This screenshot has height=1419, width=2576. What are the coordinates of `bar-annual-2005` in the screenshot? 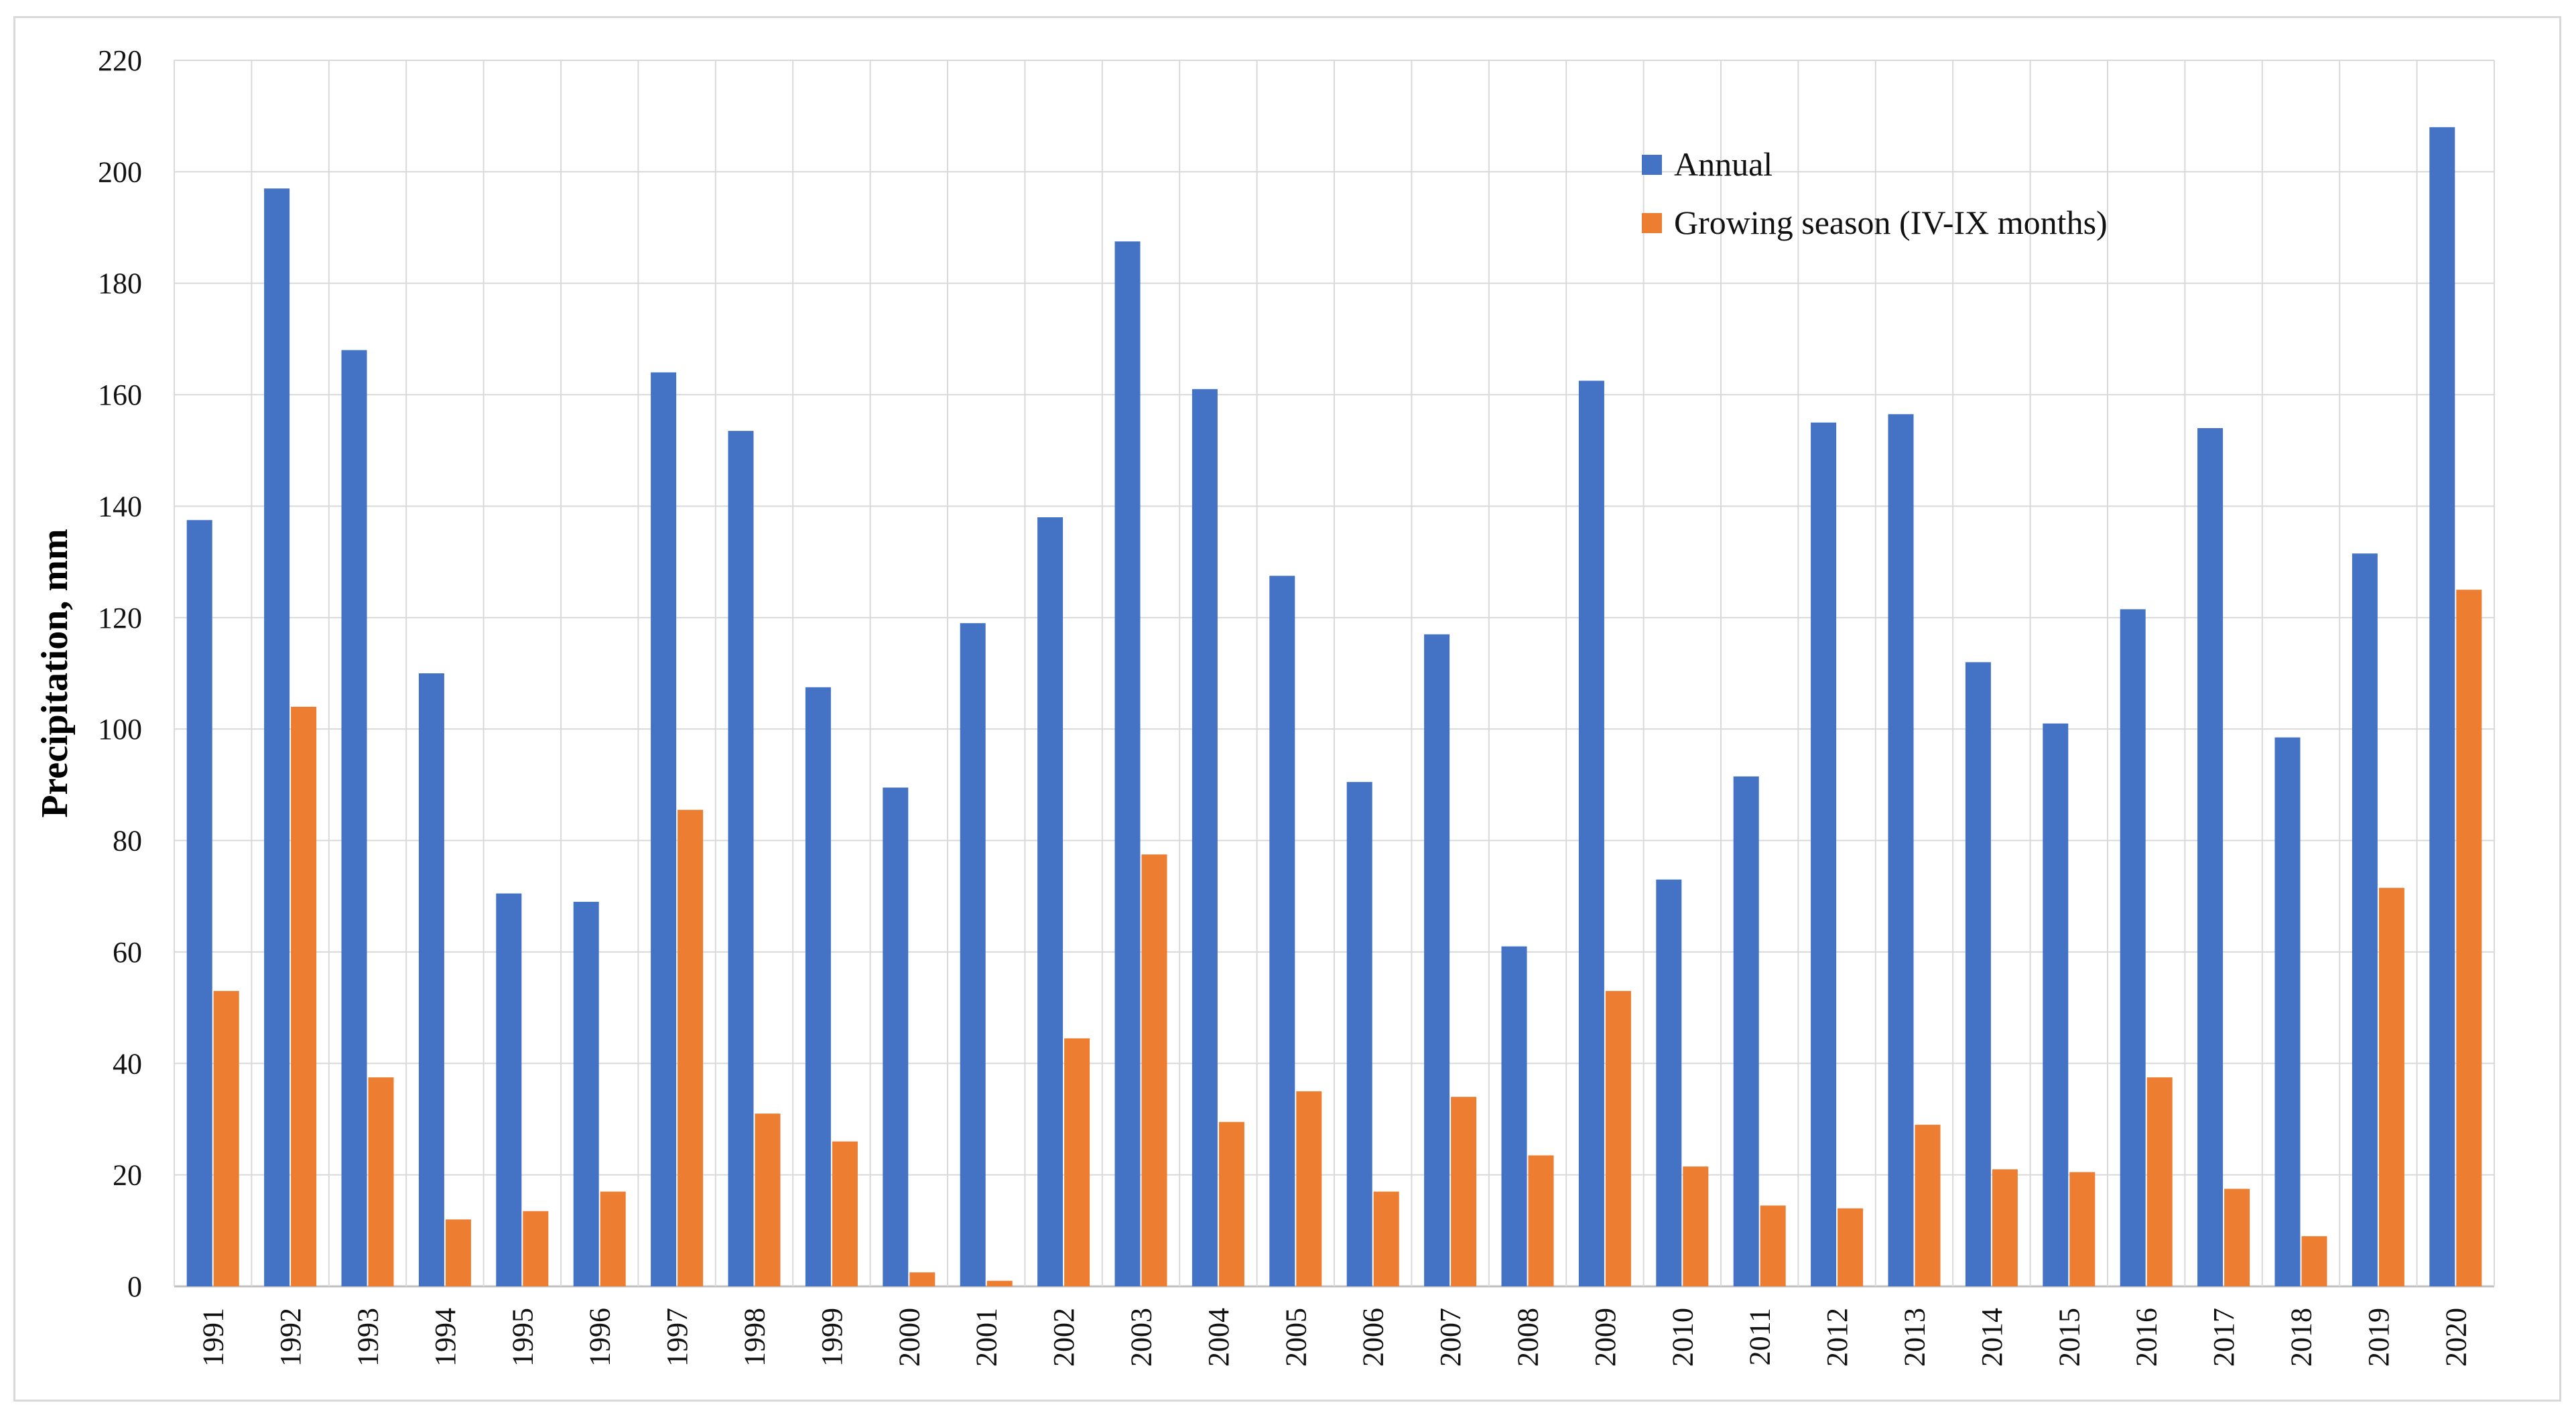 It's located at (1282, 931).